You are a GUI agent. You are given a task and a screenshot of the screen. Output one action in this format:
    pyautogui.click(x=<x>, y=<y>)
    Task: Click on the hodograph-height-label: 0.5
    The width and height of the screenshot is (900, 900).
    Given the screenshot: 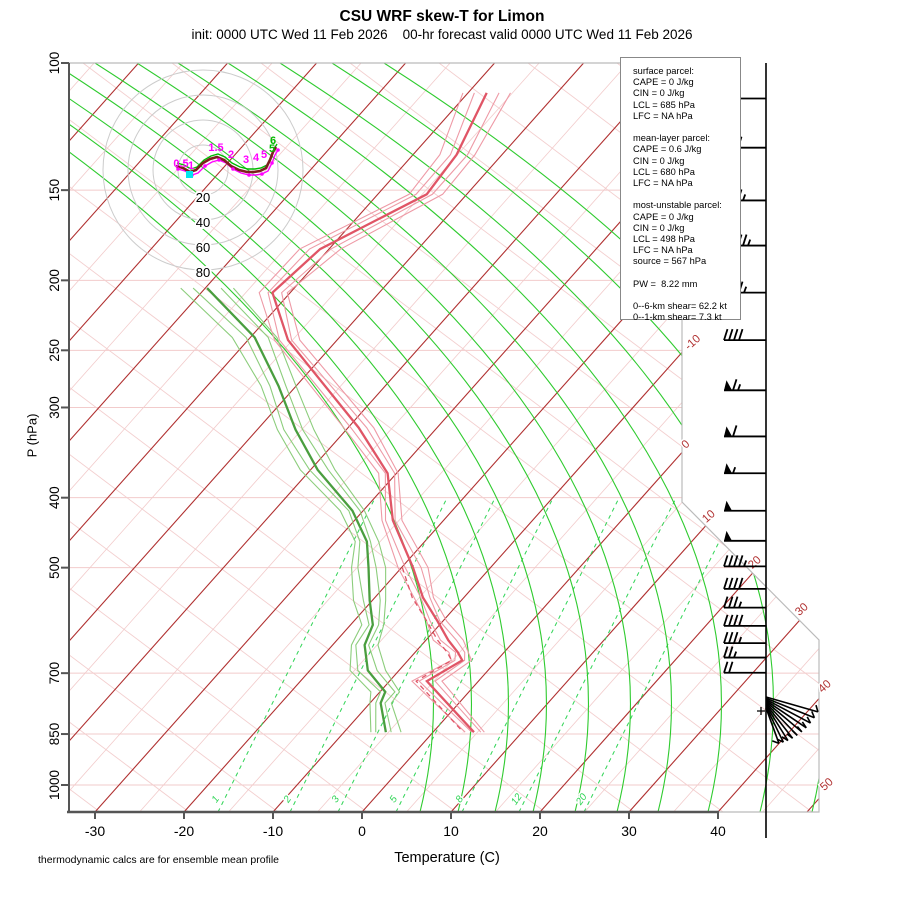 What is the action you would take?
    pyautogui.click(x=180, y=164)
    